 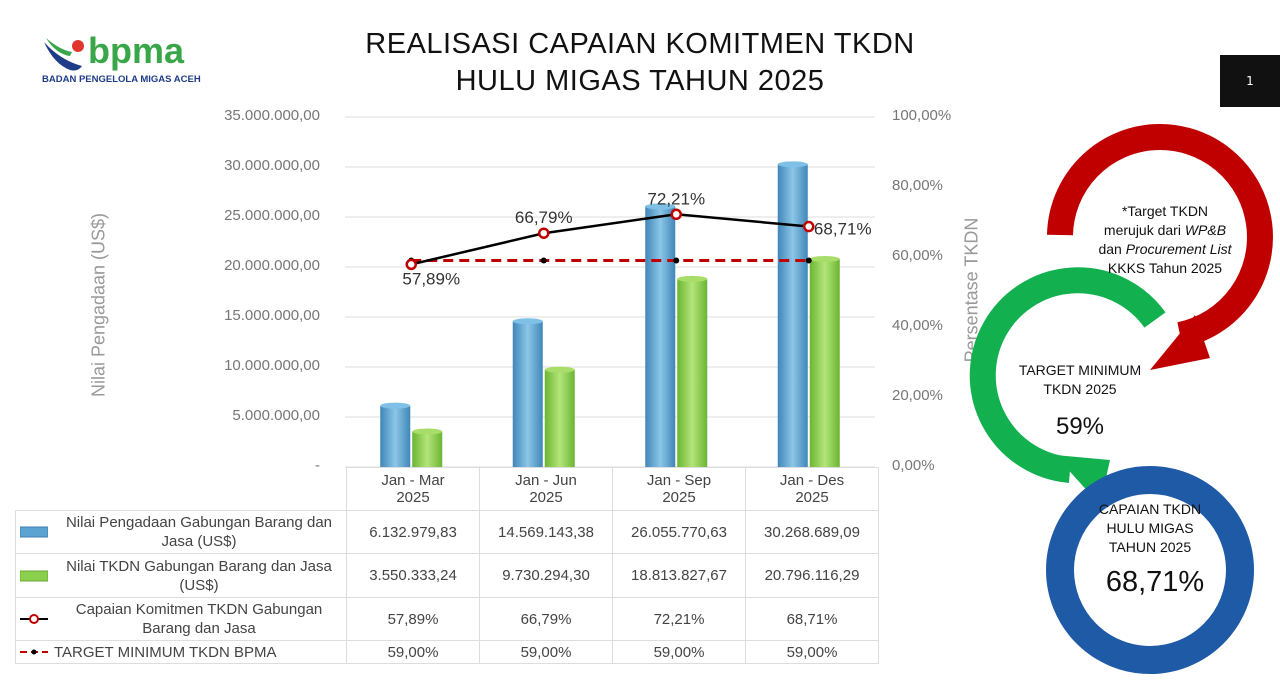 What do you see at coordinates (121, 79) in the screenshot?
I see `logo-subtitle: BADAN PENGELOLA MIGAS ACEH` at bounding box center [121, 79].